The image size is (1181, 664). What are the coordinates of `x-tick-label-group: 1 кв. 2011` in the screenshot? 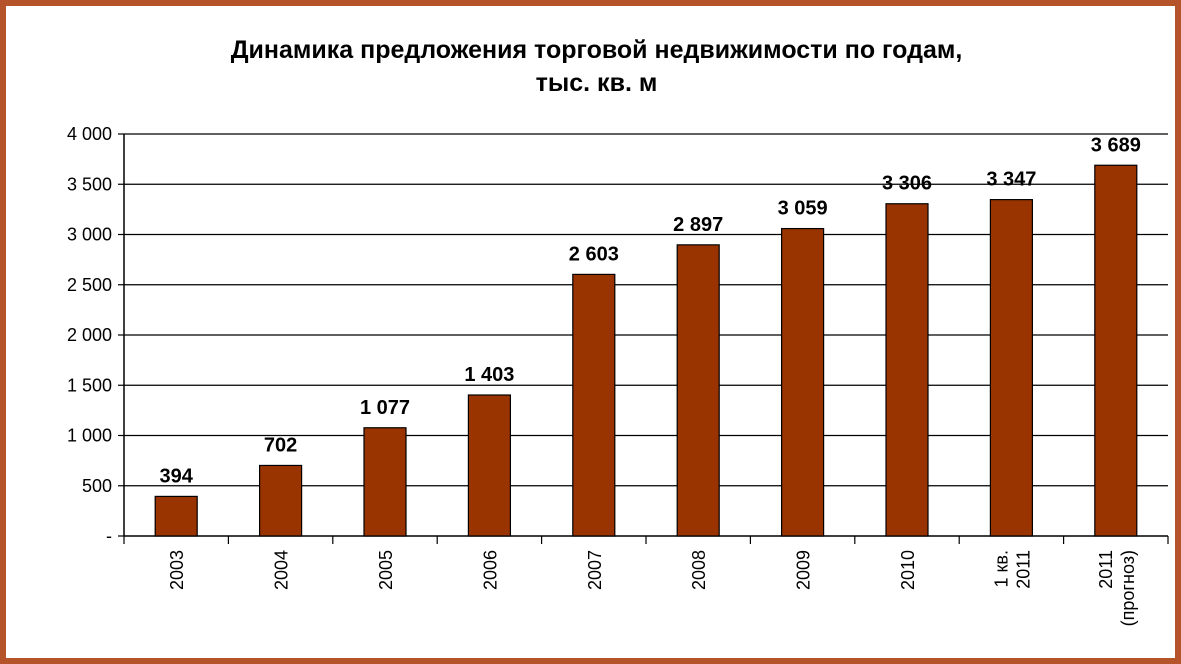 It's located at (1012, 569).